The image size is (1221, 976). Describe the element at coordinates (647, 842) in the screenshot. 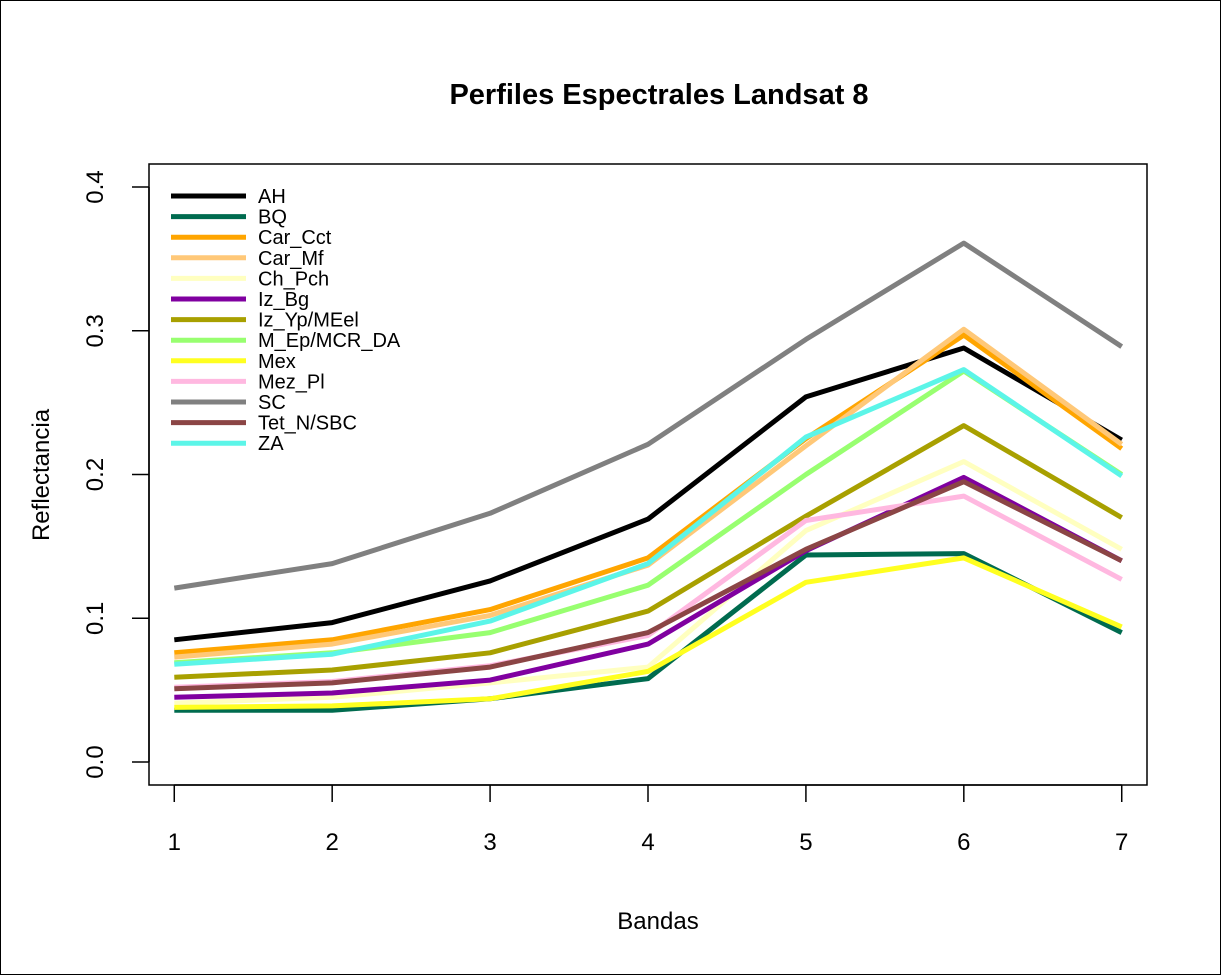

I see `x-tick-label-3: 4` at that location.